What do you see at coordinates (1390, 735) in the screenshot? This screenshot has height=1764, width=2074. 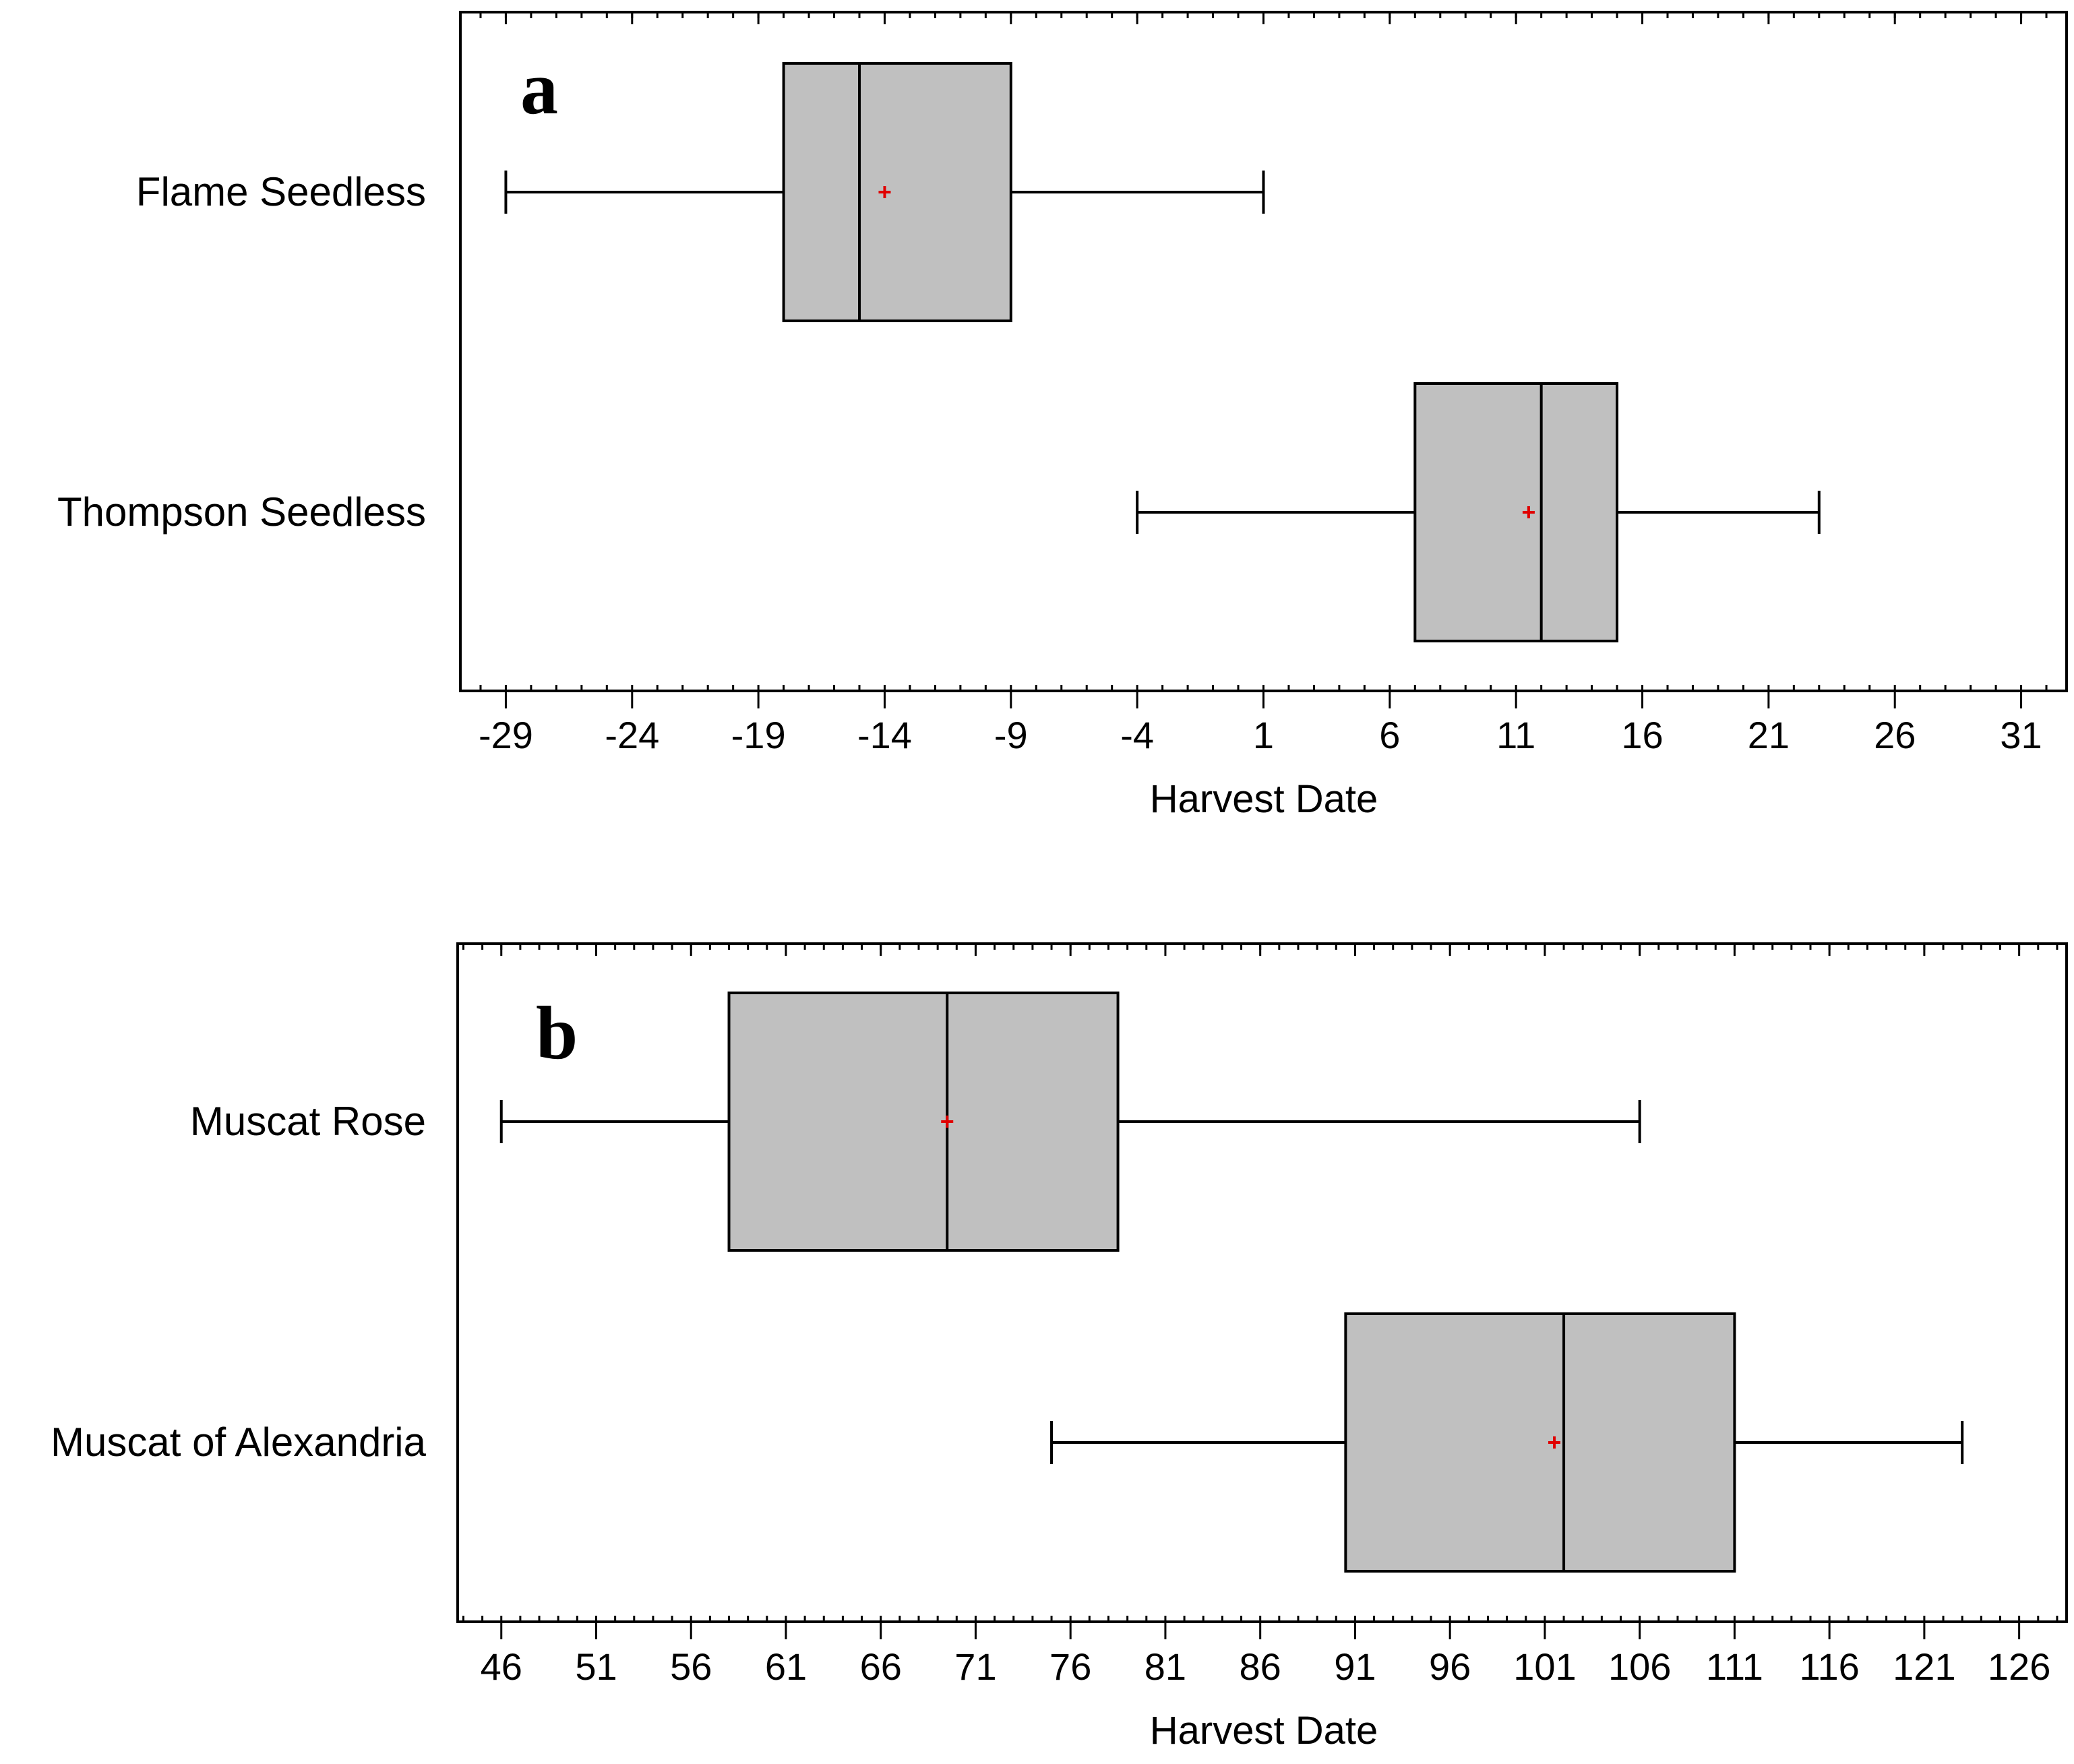 I see `tick-label: 6` at bounding box center [1390, 735].